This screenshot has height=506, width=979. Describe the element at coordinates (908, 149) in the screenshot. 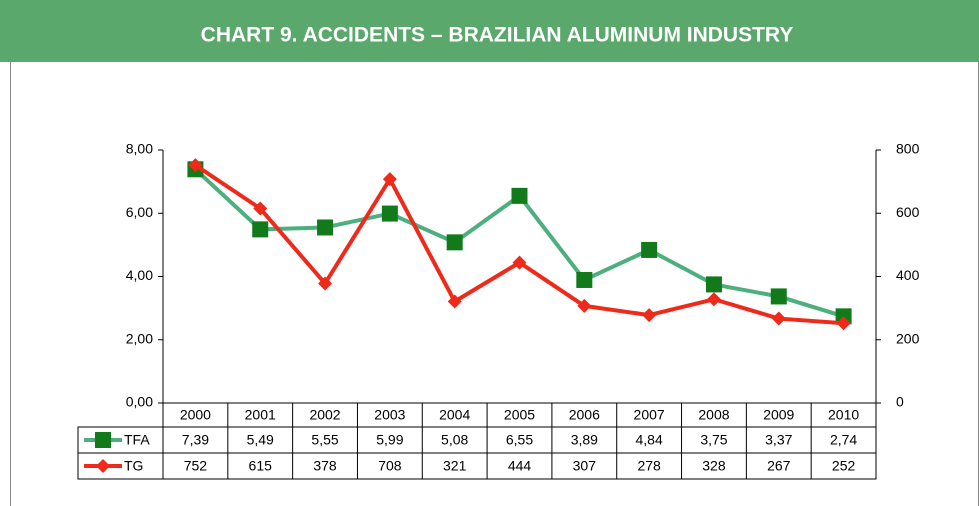

I see `y2-tick-label: 800` at that location.